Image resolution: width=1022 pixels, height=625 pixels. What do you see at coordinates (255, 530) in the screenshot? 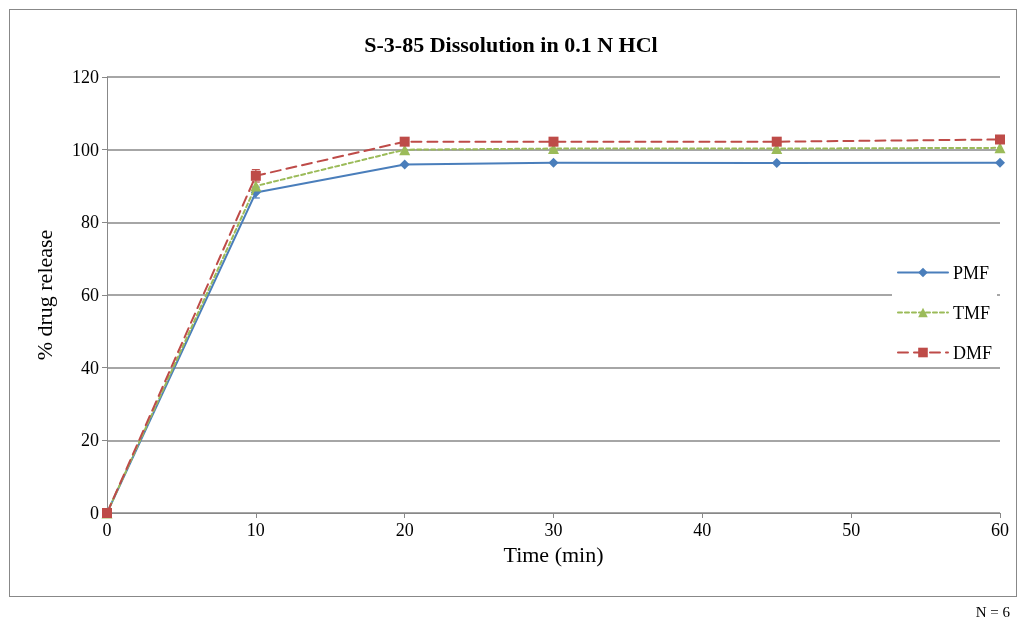
I see `x-tick-label: 10` at bounding box center [255, 530].